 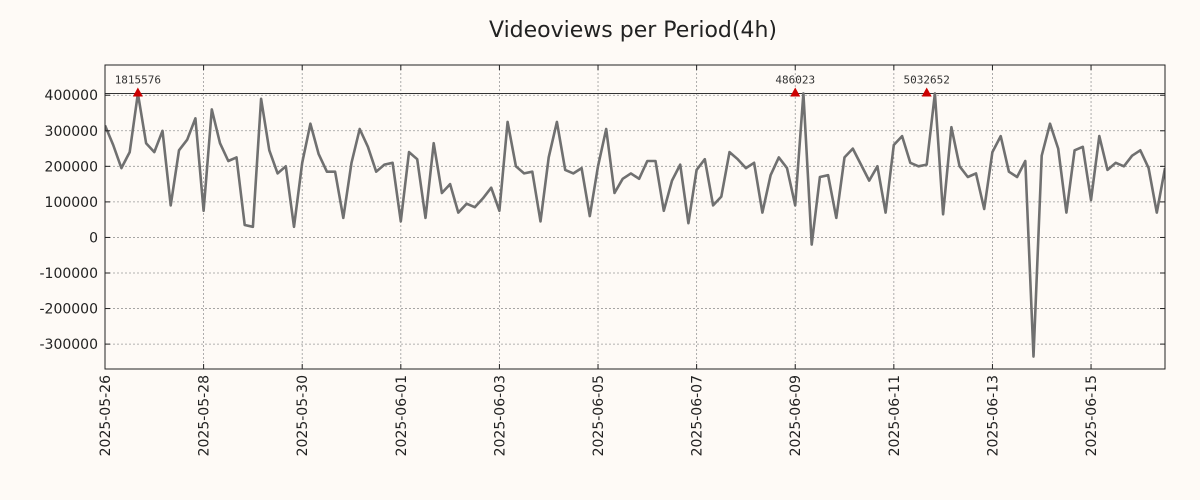 I want to click on y-tick-label: -300000, so click(x=69, y=345).